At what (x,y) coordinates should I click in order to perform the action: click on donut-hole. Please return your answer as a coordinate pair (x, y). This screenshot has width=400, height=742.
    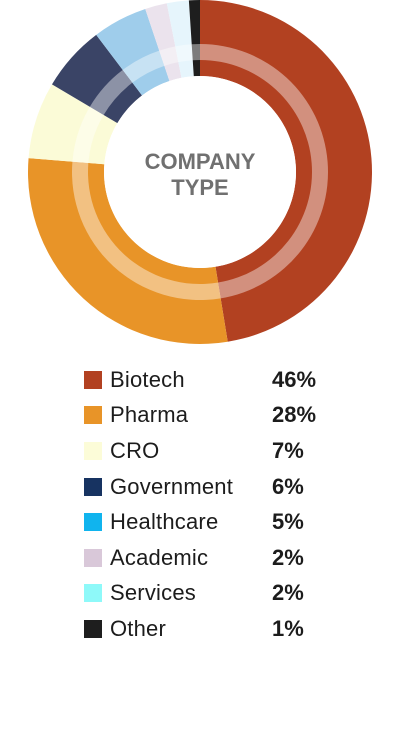
    Looking at the image, I should click on (200, 172).